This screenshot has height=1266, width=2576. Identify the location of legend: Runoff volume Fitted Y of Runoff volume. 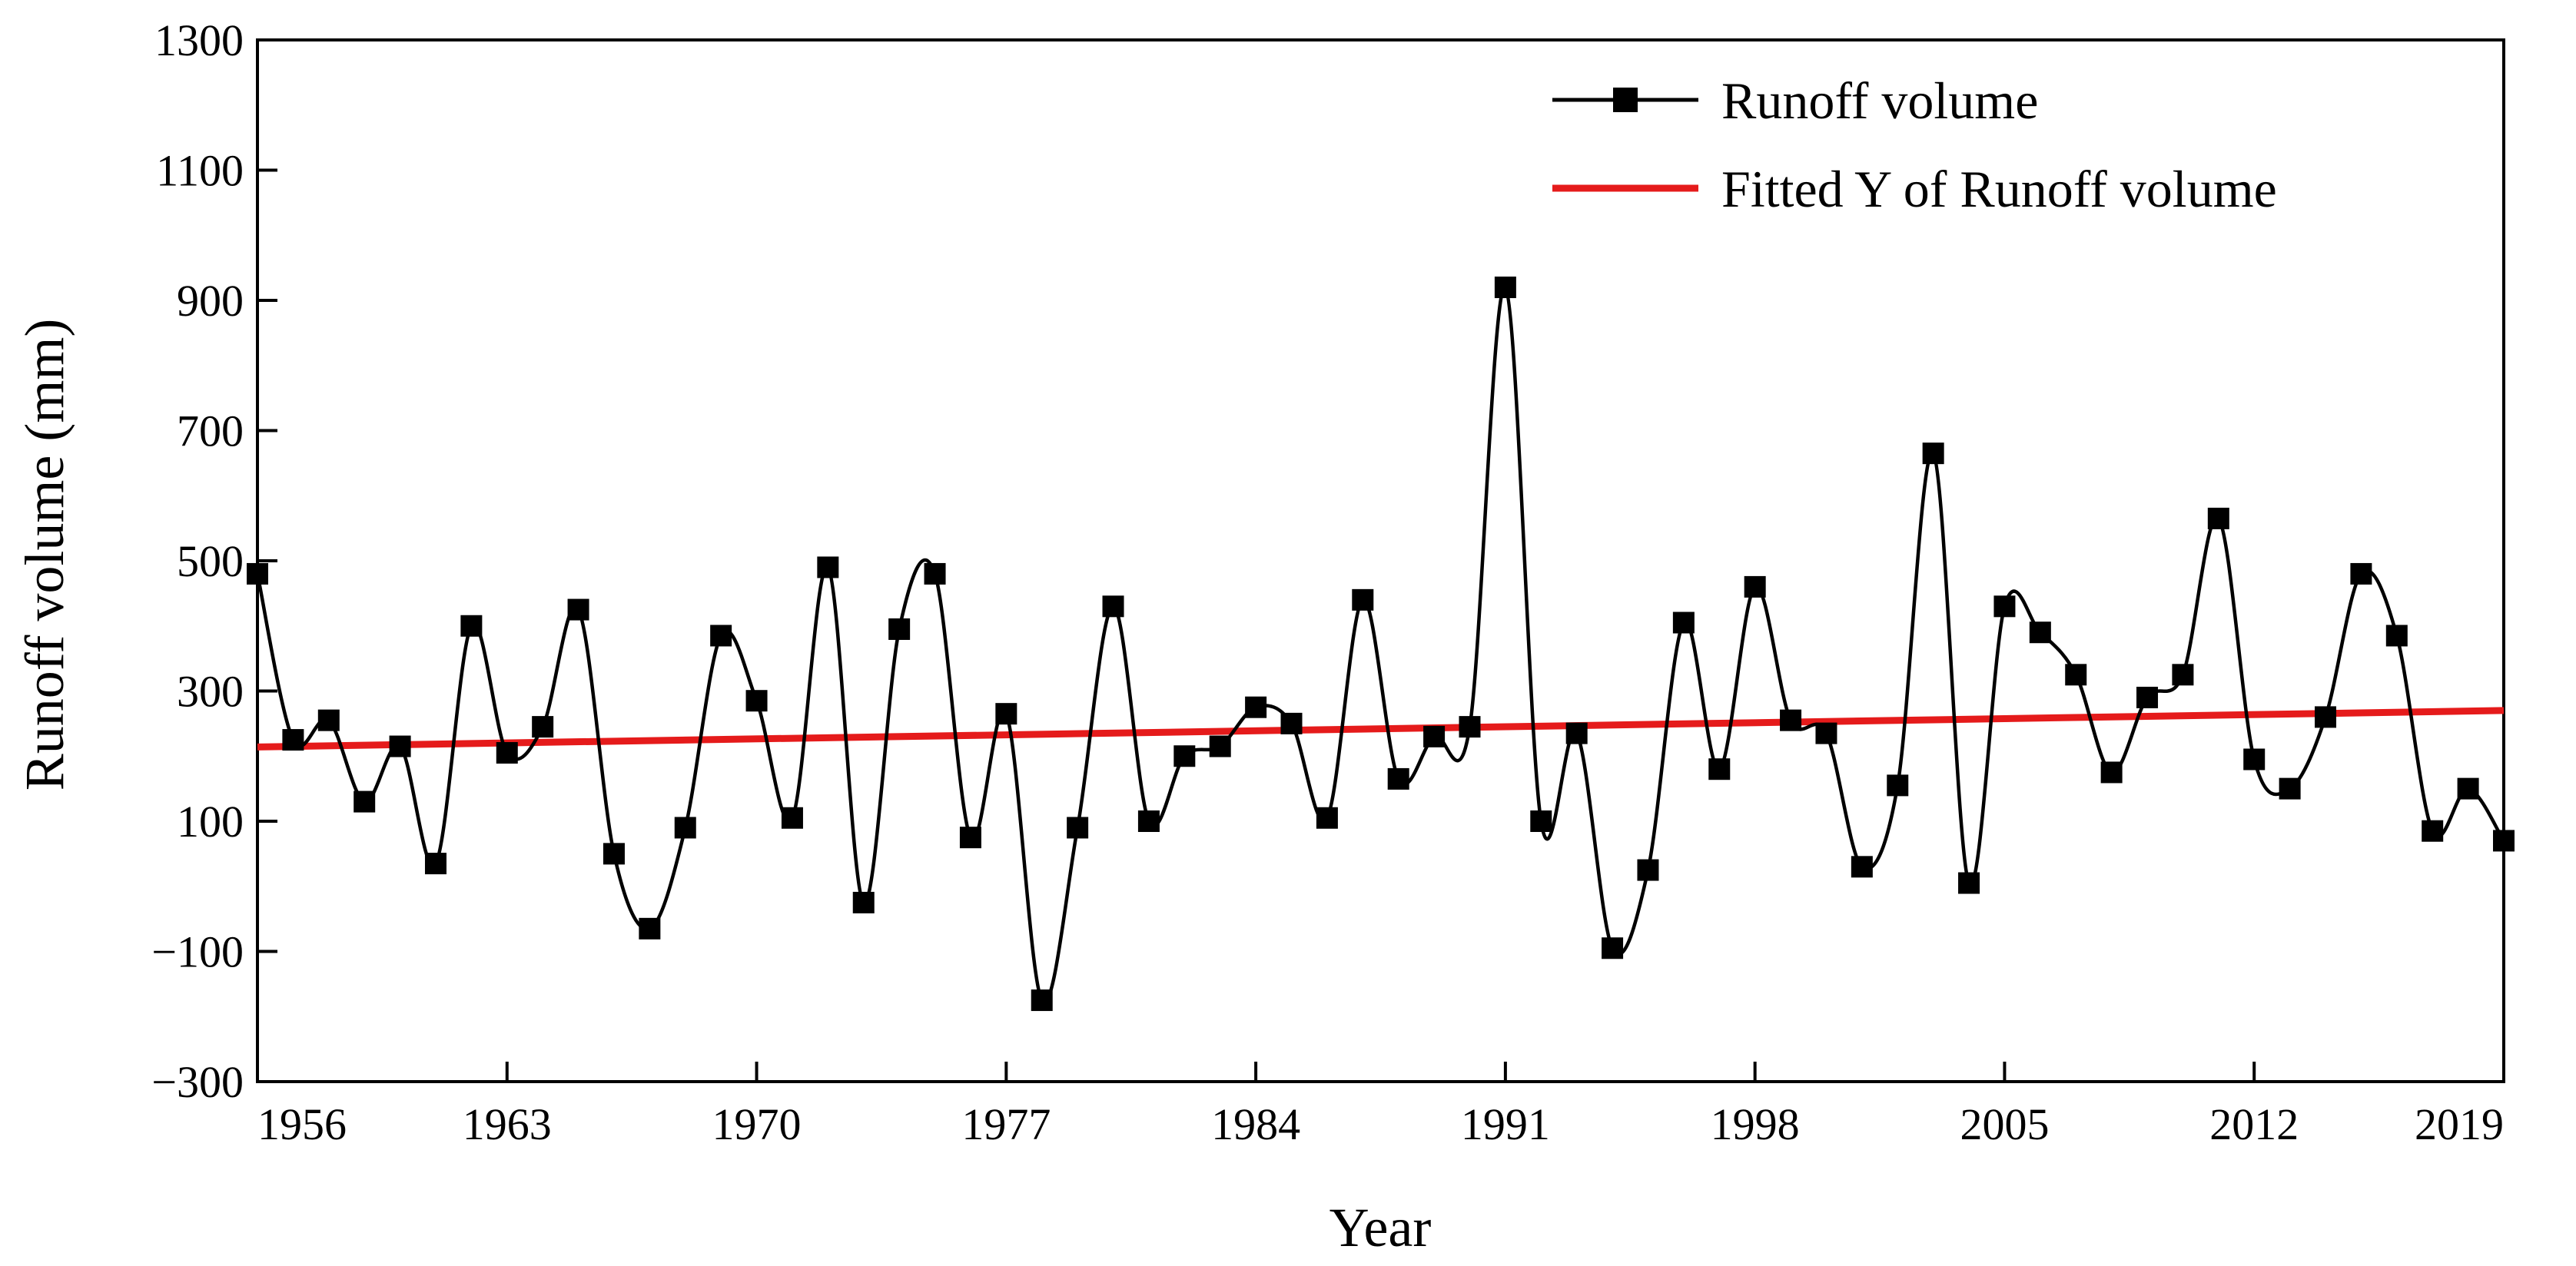
(1915, 144).